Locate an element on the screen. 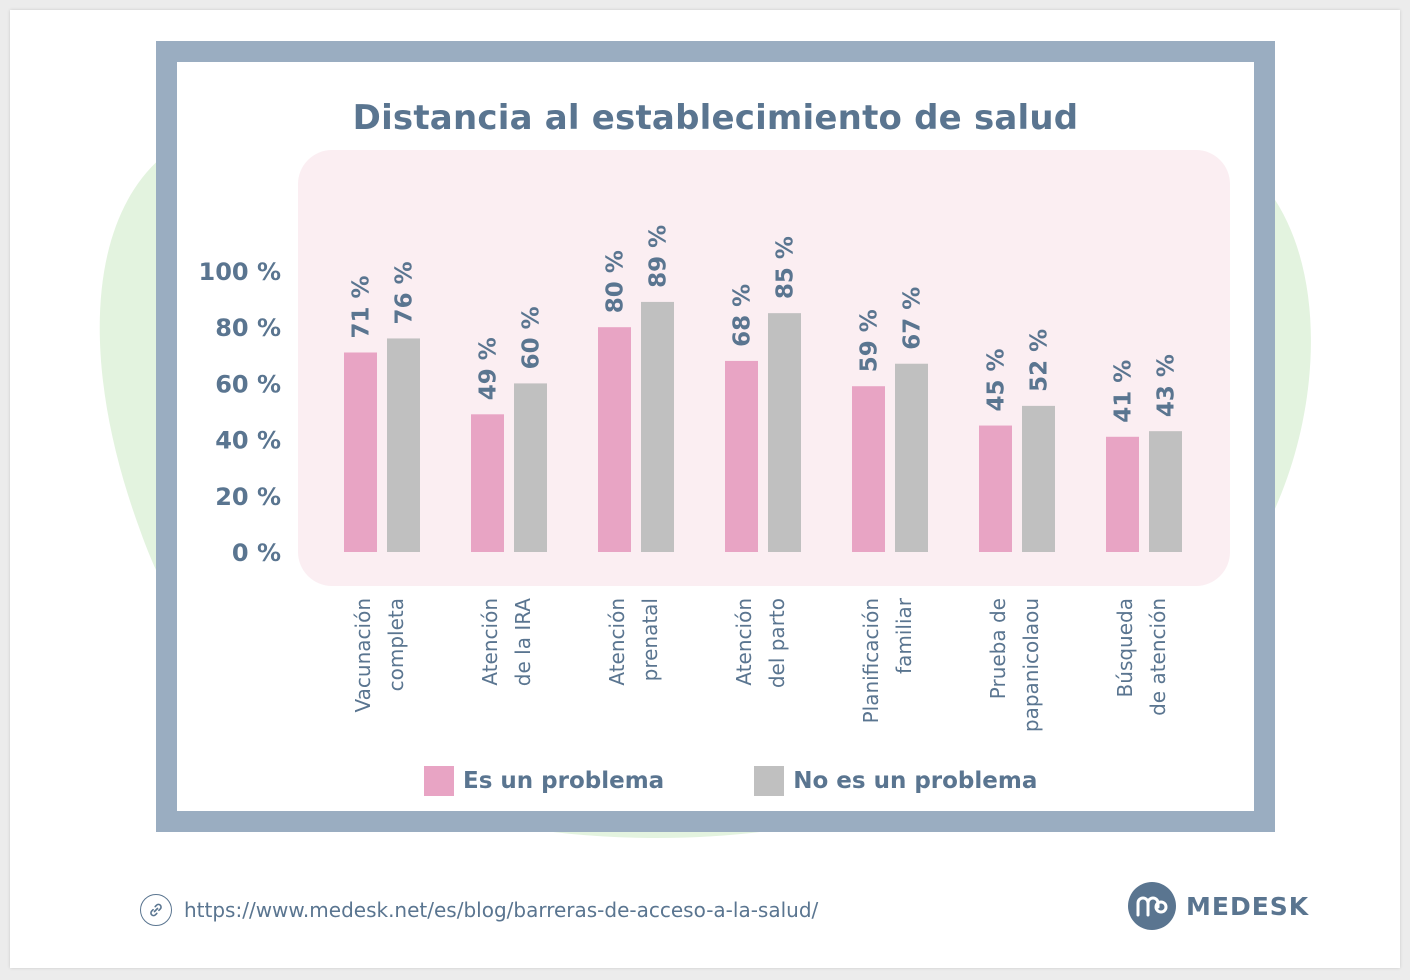 The width and height of the screenshot is (1410, 980). legend-item-no-es-un-problema: No es un problema is located at coordinates (895, 781).